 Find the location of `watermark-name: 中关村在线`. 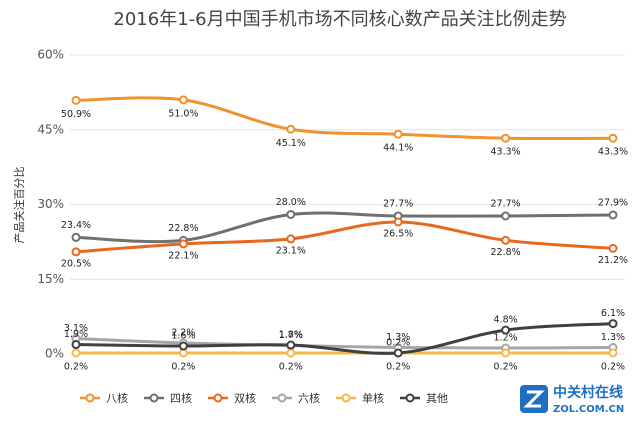

watermark-name: 中关村在线 is located at coordinates (588, 392).